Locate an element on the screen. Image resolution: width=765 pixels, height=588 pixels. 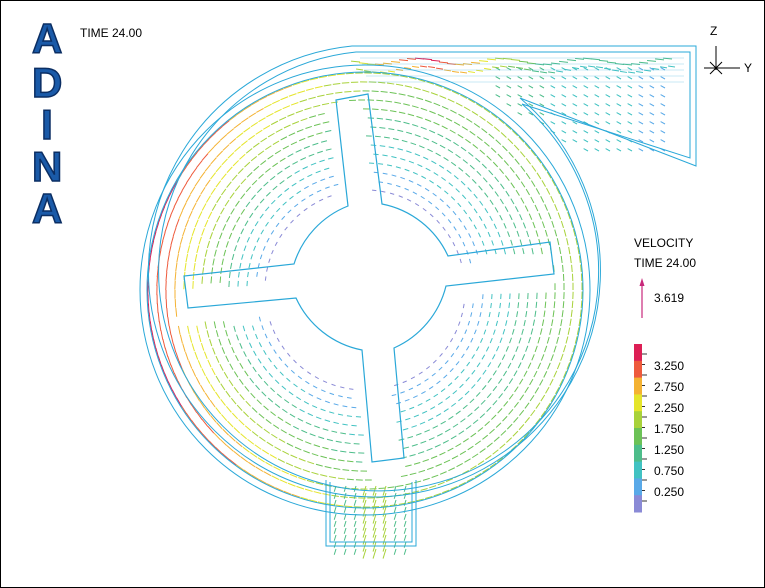
legend-time: TIME 24.00 is located at coordinates (665, 263).